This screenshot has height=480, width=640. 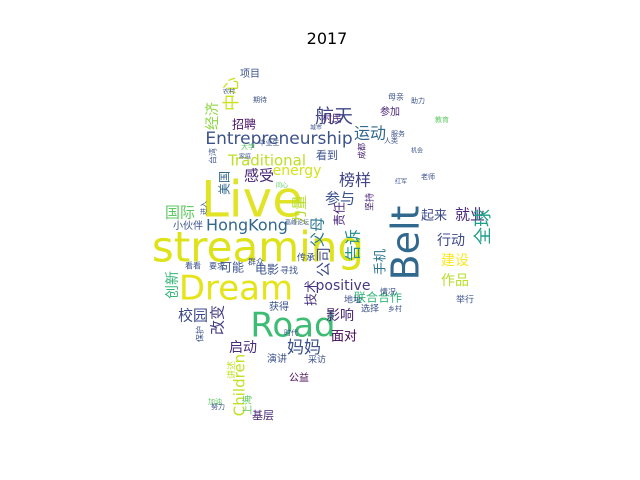 I want to click on word-63: 责任, so click(x=340, y=214).